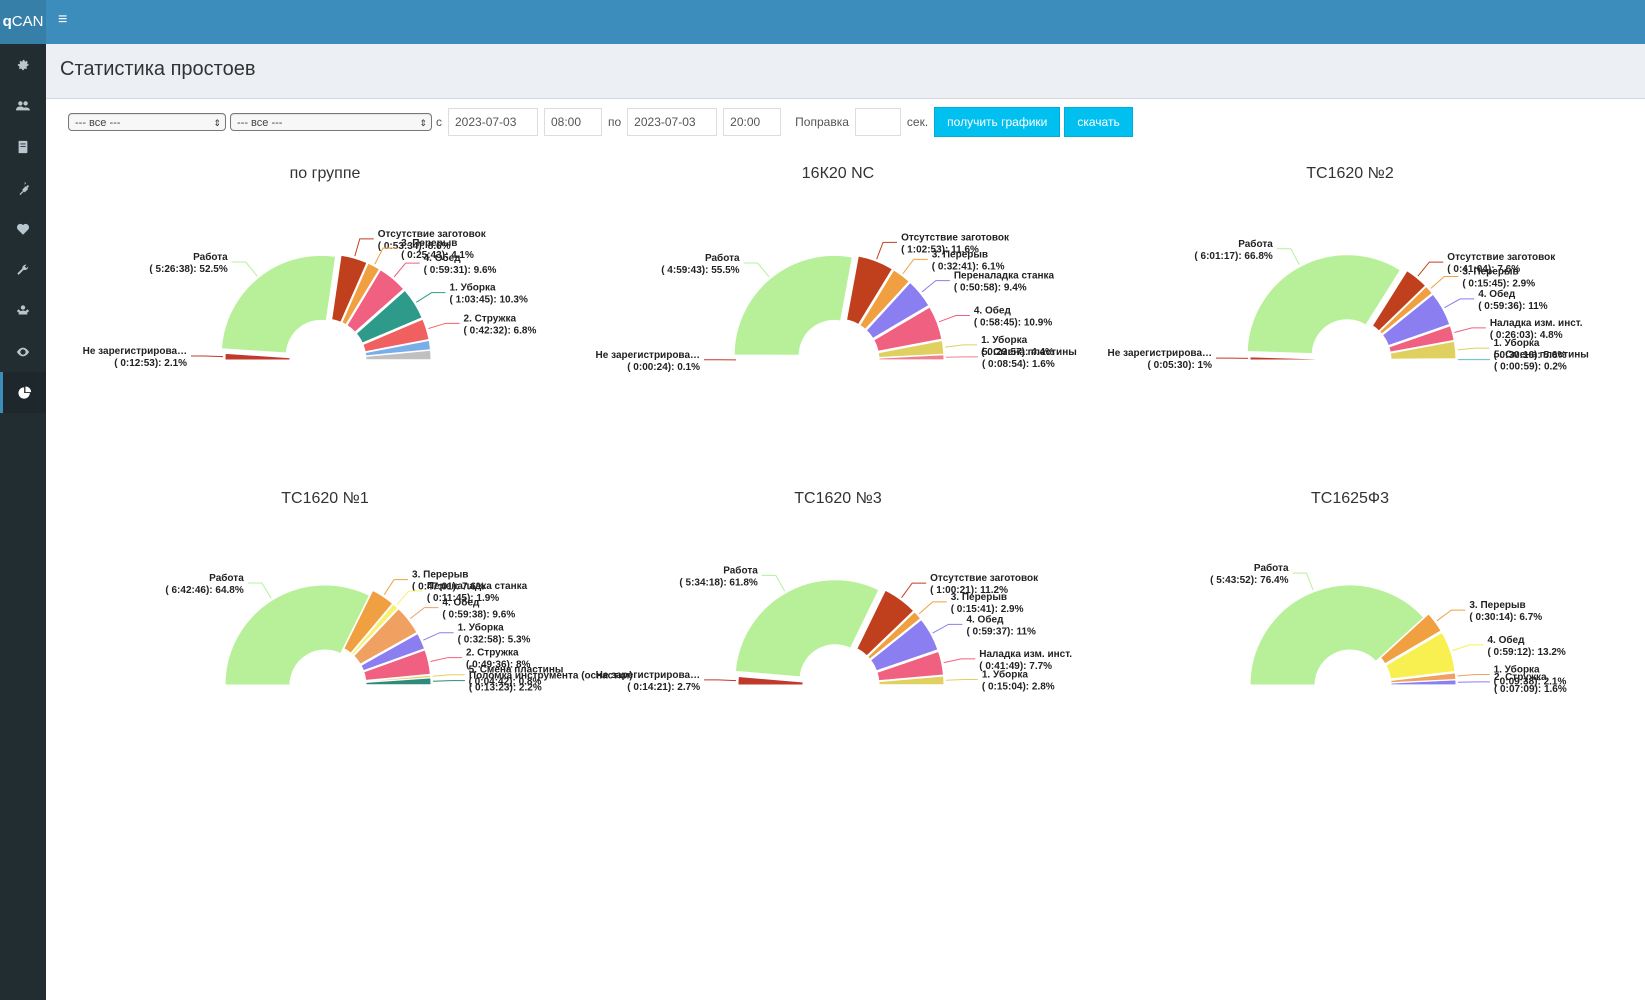  I want to click on to-time-input: 20:00, so click(752, 122).